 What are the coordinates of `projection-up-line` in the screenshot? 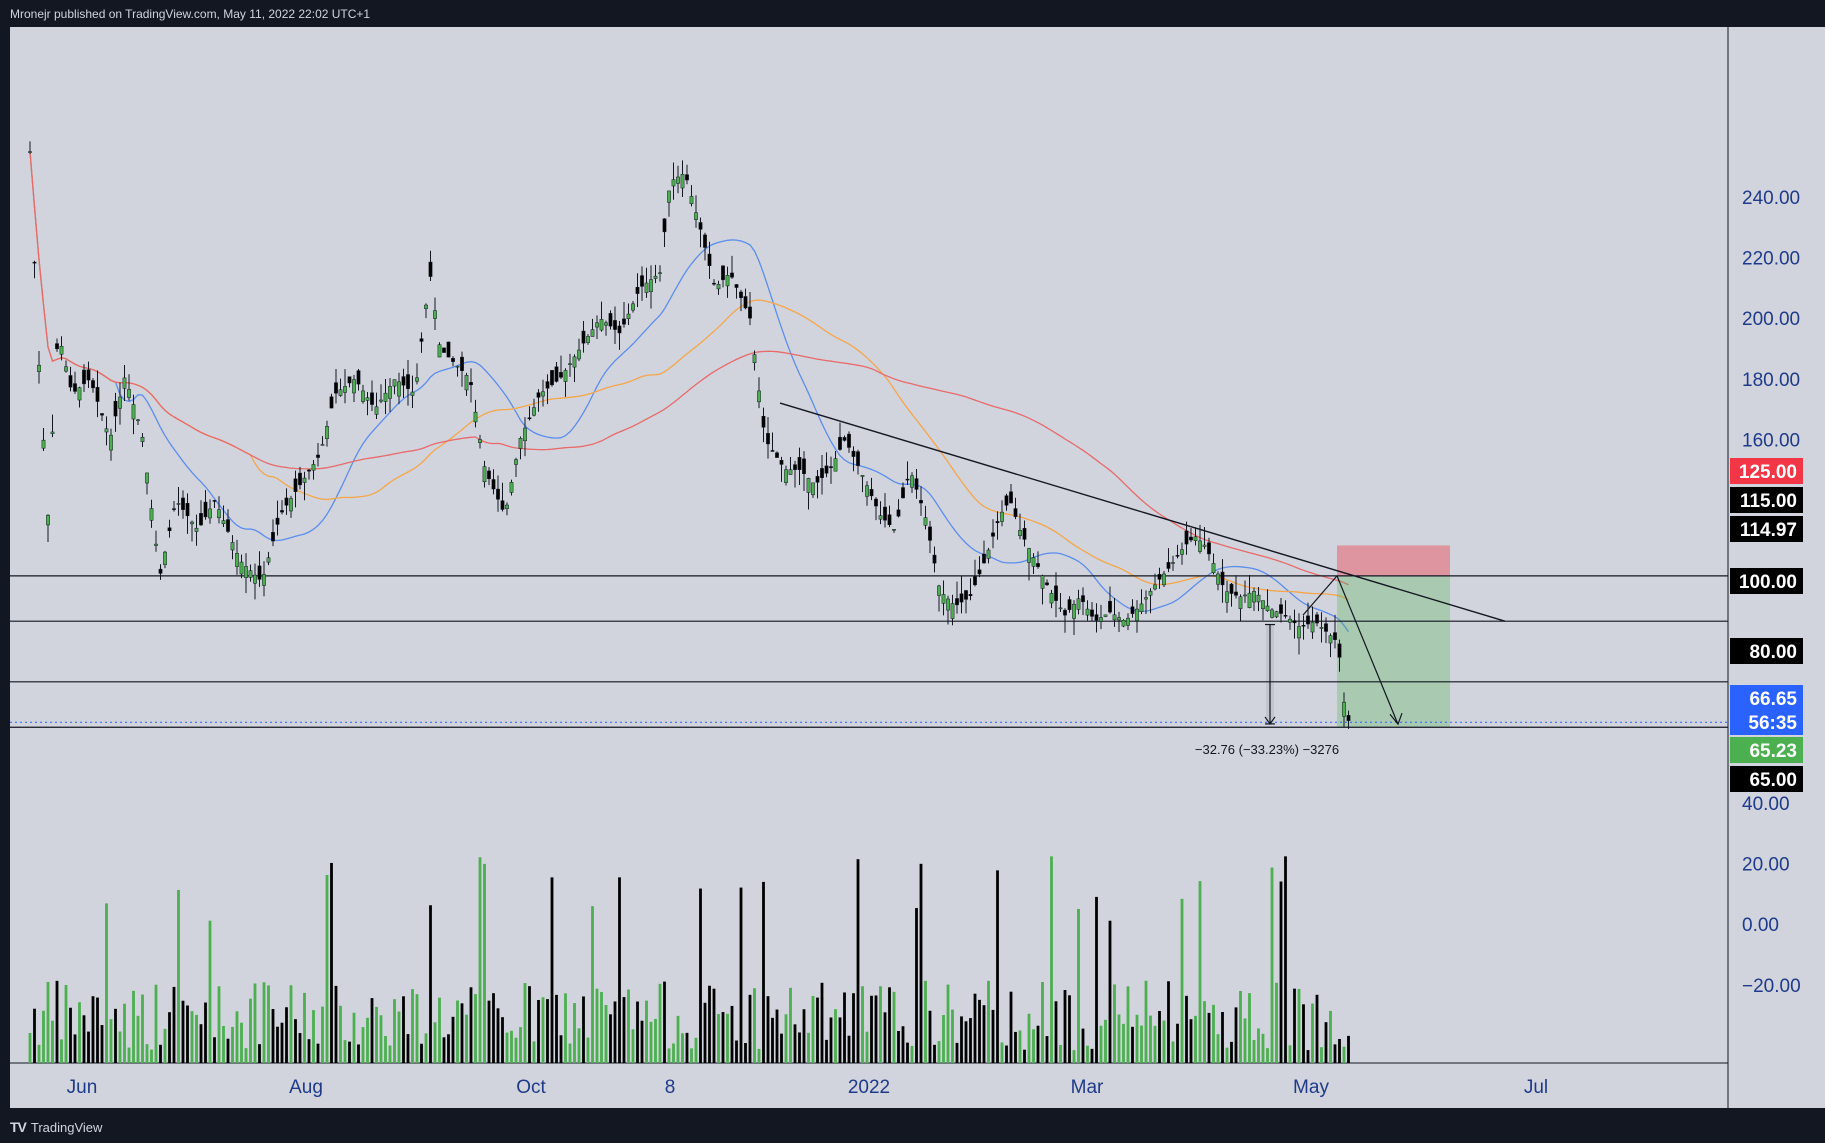 It's located at (1320, 595).